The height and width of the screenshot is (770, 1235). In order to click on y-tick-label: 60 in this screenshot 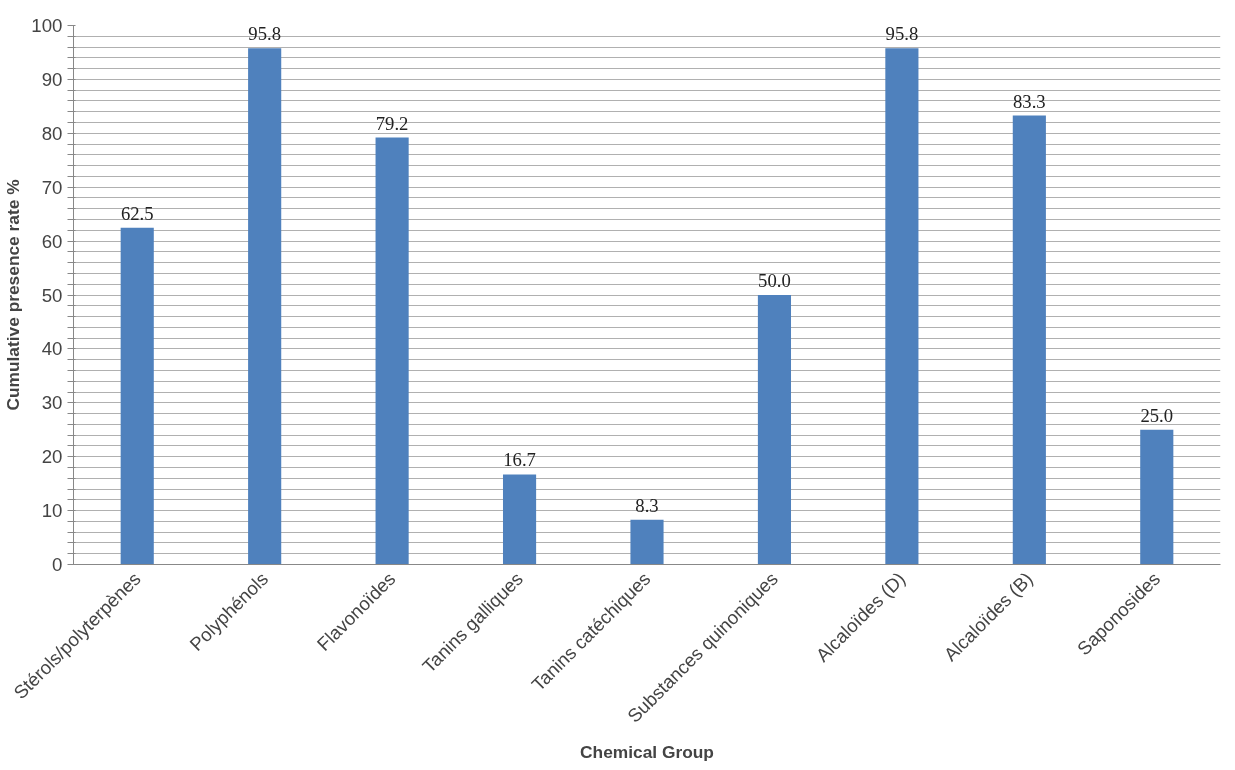, I will do `click(52, 241)`.